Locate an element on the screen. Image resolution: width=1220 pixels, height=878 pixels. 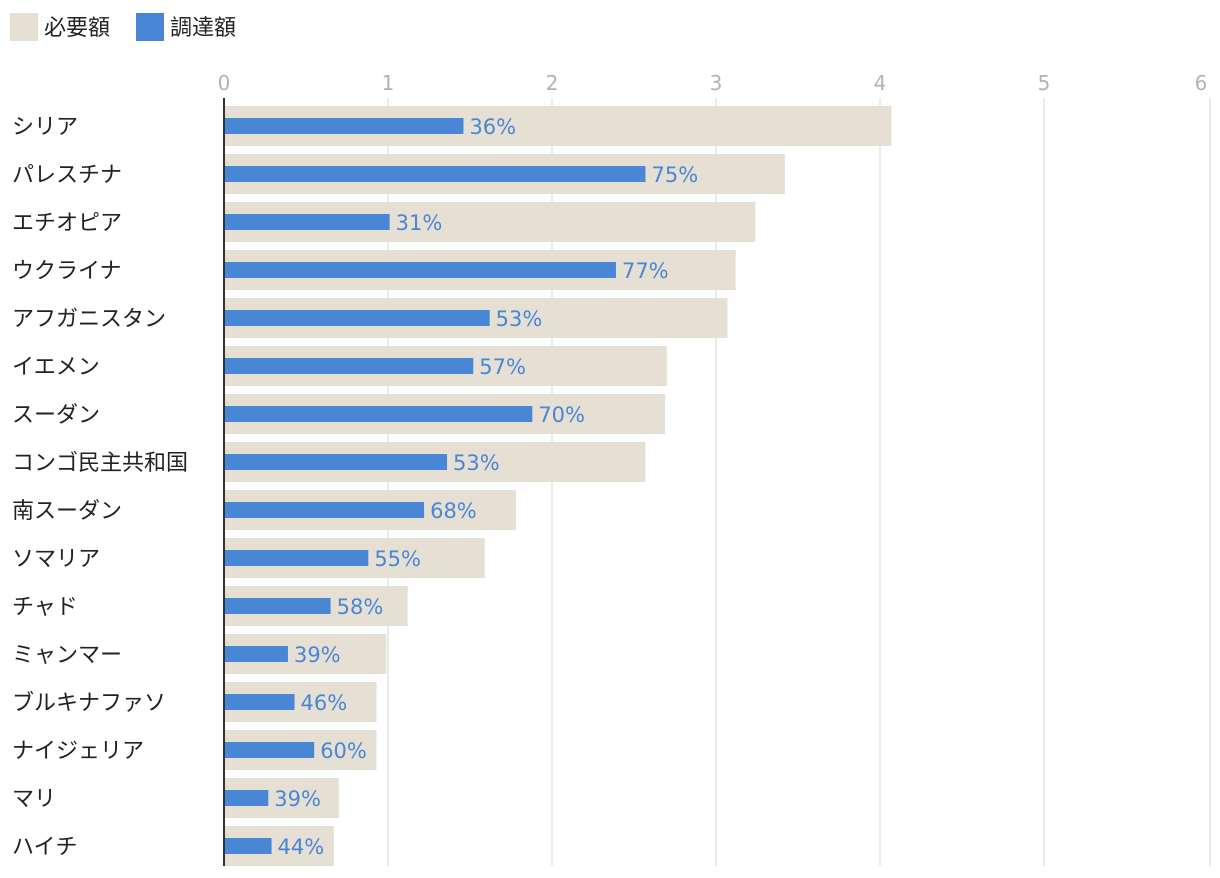
percent-label-10: 58% is located at coordinates (360, 607).